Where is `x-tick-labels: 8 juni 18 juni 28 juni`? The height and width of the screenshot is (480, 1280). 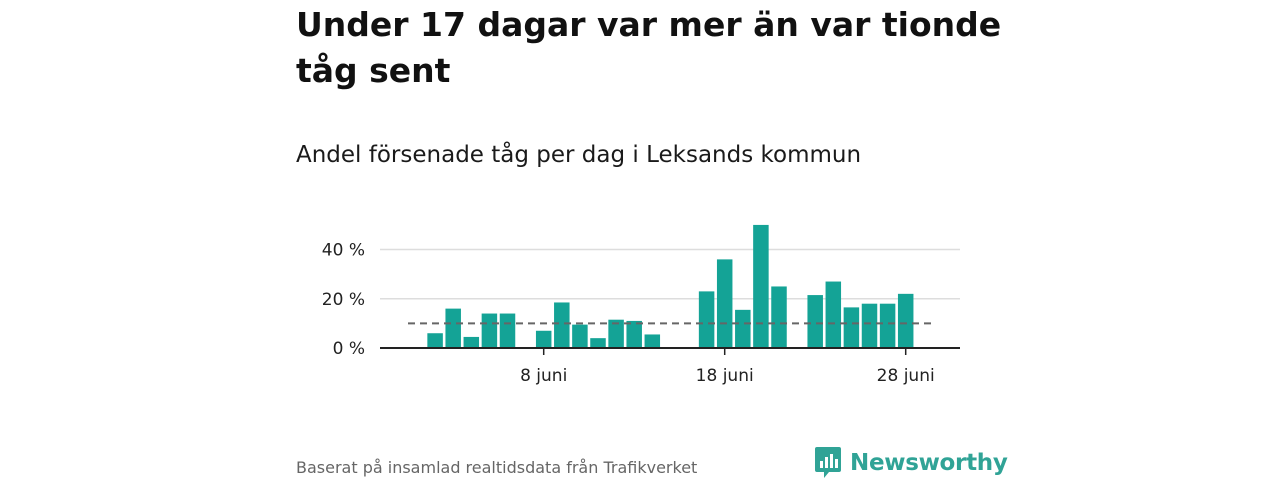 x-tick-labels: 8 juni 18 juni 28 juni is located at coordinates (727, 376).